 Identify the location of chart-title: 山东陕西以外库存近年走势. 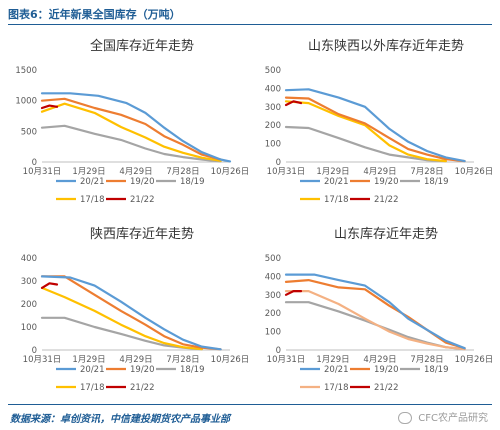
(386, 46).